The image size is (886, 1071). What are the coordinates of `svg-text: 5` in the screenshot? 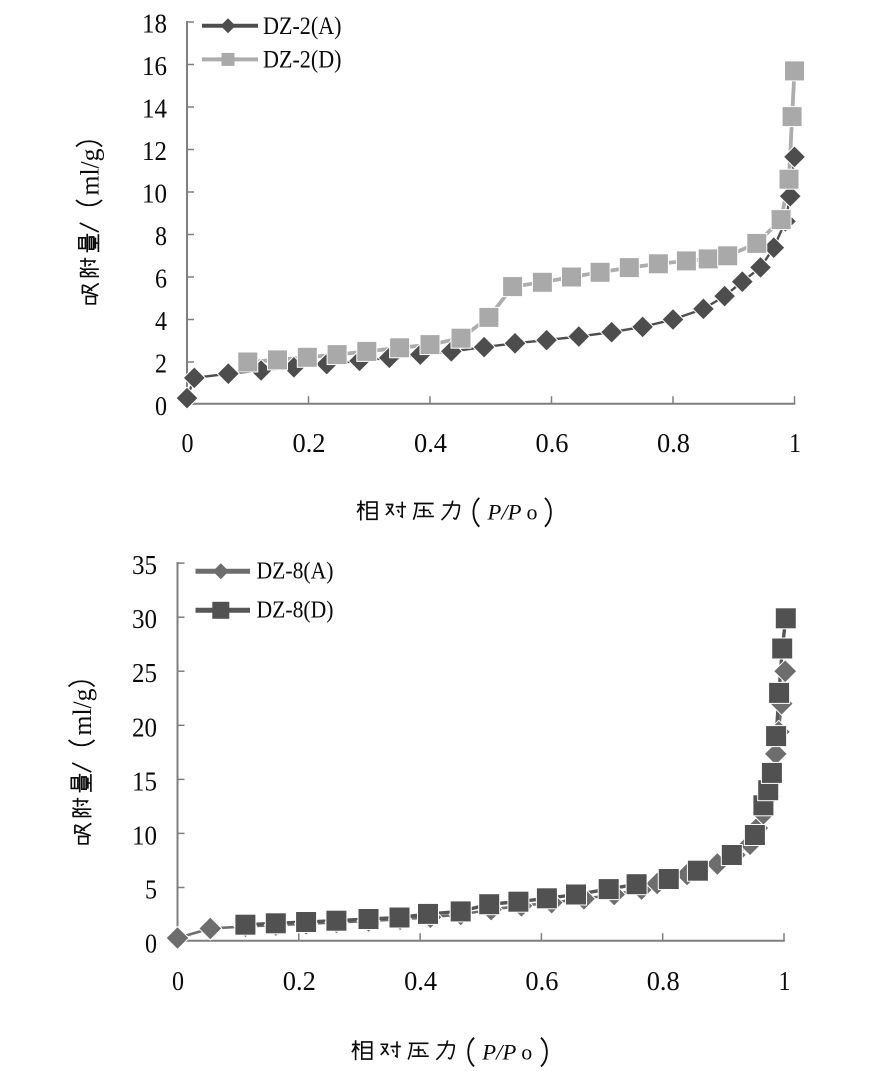 It's located at (151, 890).